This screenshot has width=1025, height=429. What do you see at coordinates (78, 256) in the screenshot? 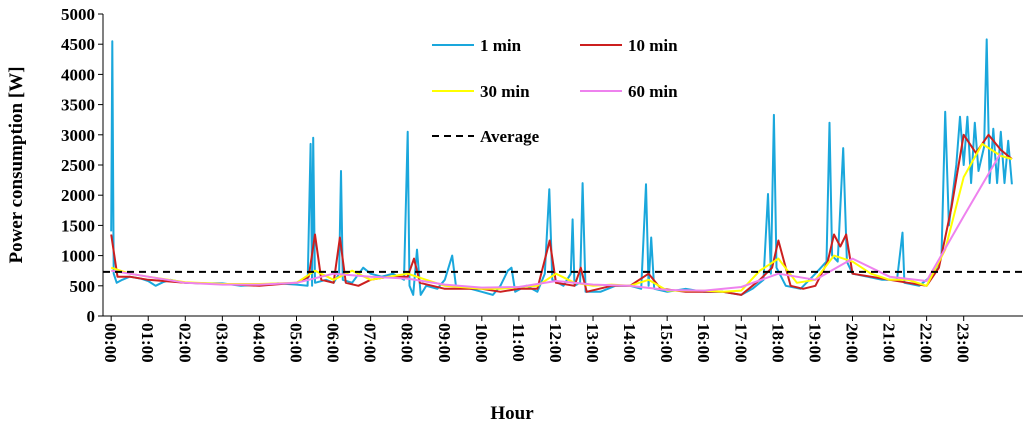
I see `y-tick-label: 1000` at bounding box center [78, 256].